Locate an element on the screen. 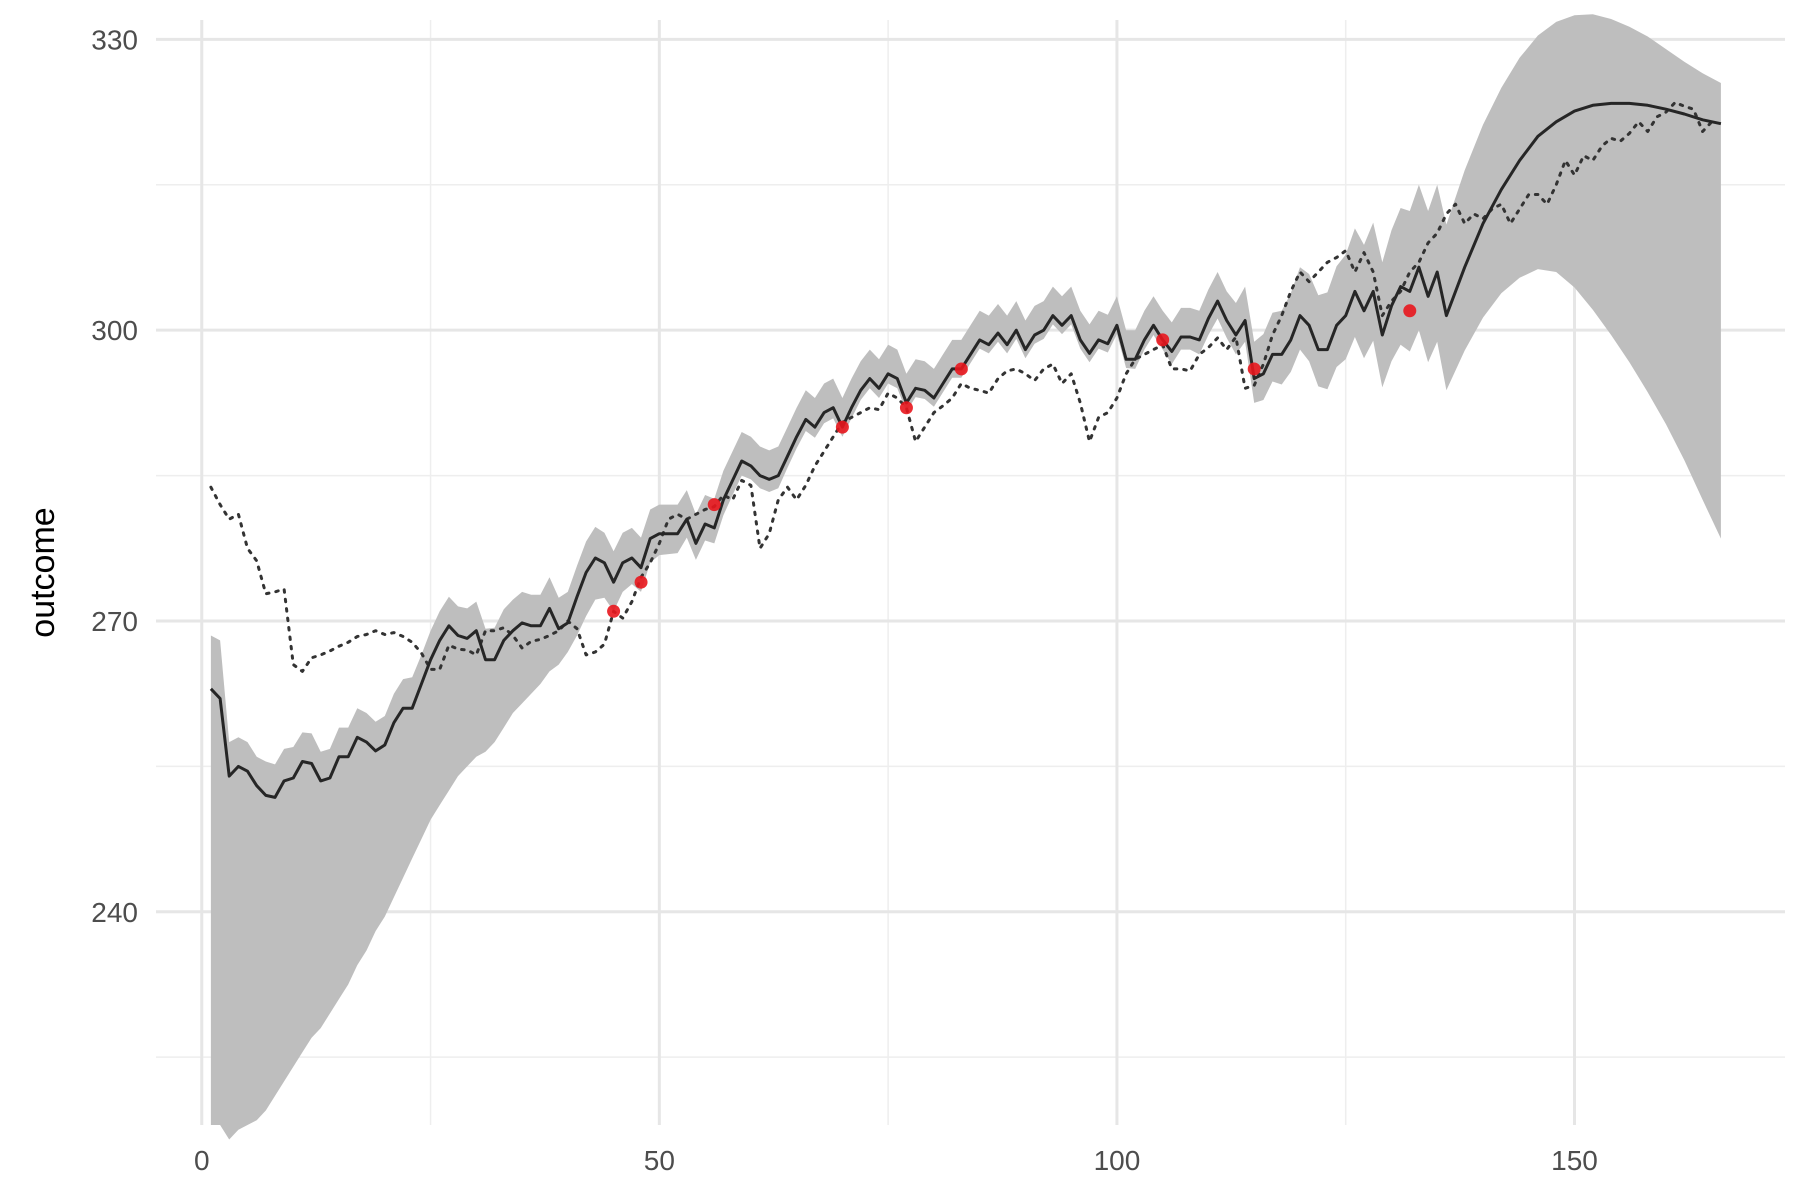 The image size is (1800, 1200). x-tick-label: 100 is located at coordinates (1117, 1160).